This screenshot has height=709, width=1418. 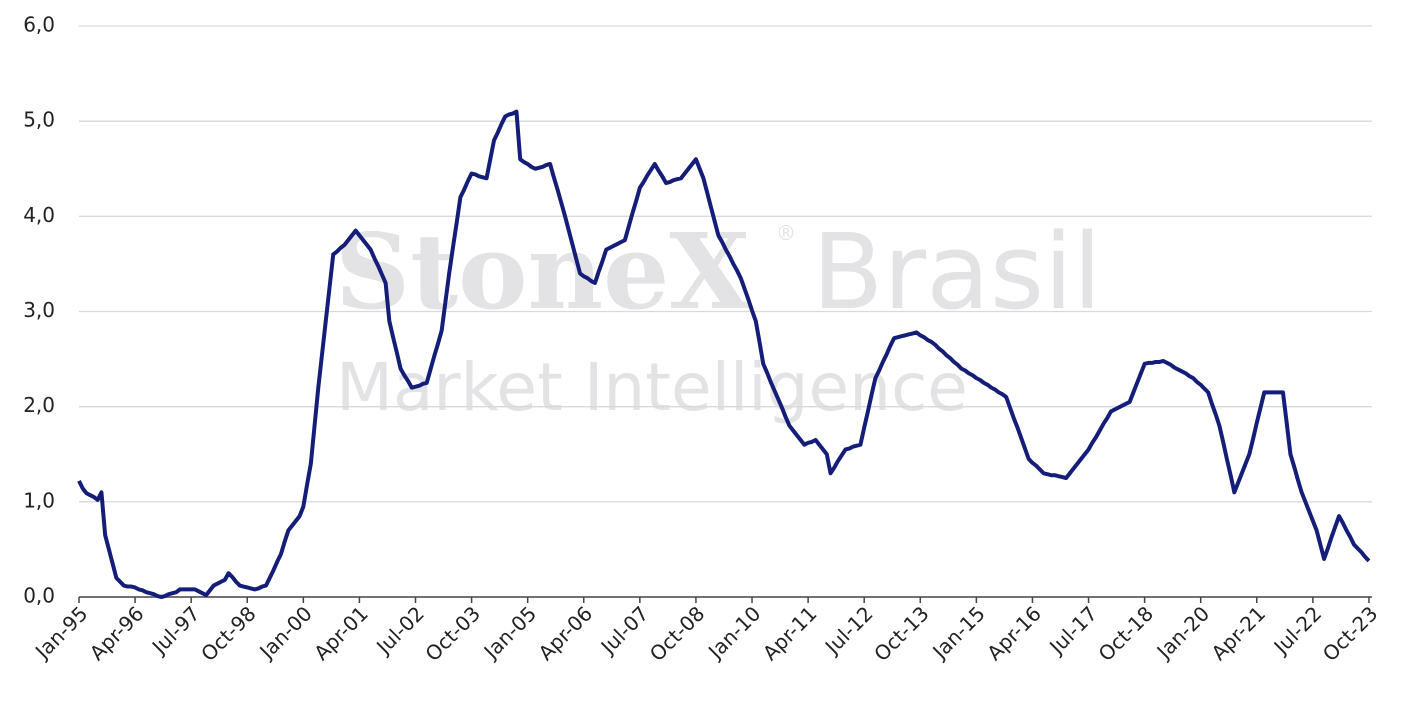 I want to click on x-tick-label: Jan-95, so click(x=60, y=632).